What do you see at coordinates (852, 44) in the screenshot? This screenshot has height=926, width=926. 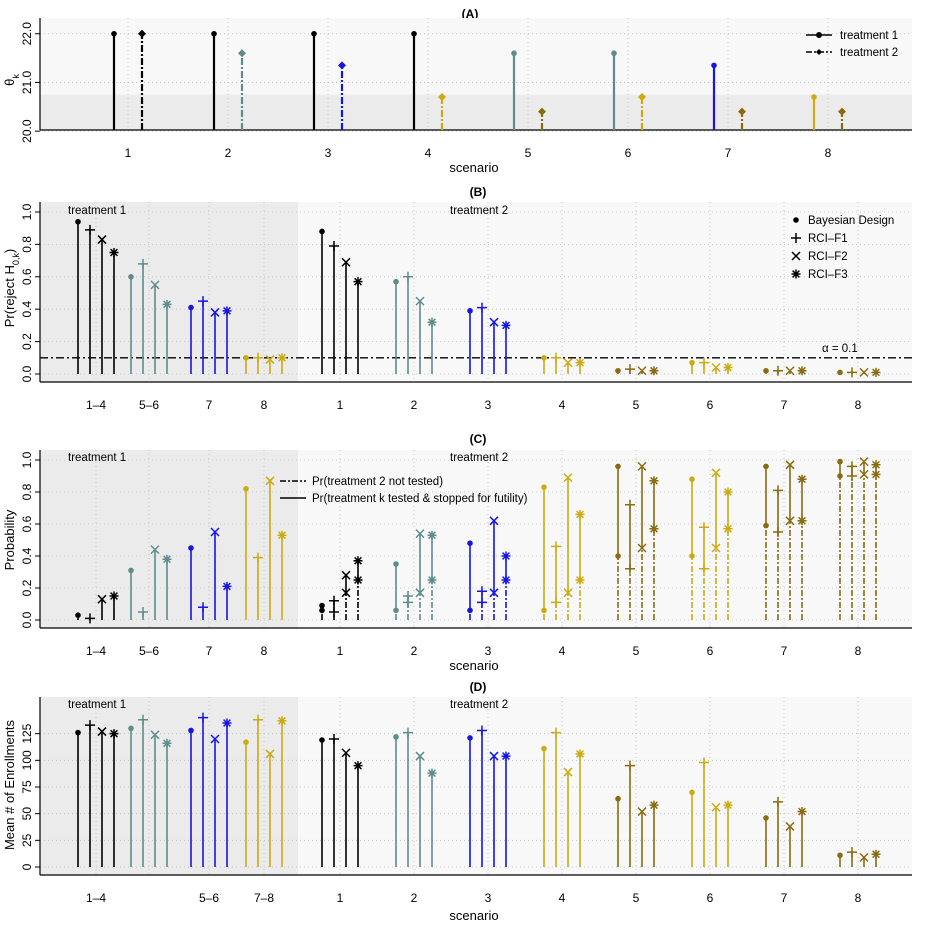 I see `panel-a-legend: treatment 1 treatment 2` at bounding box center [852, 44].